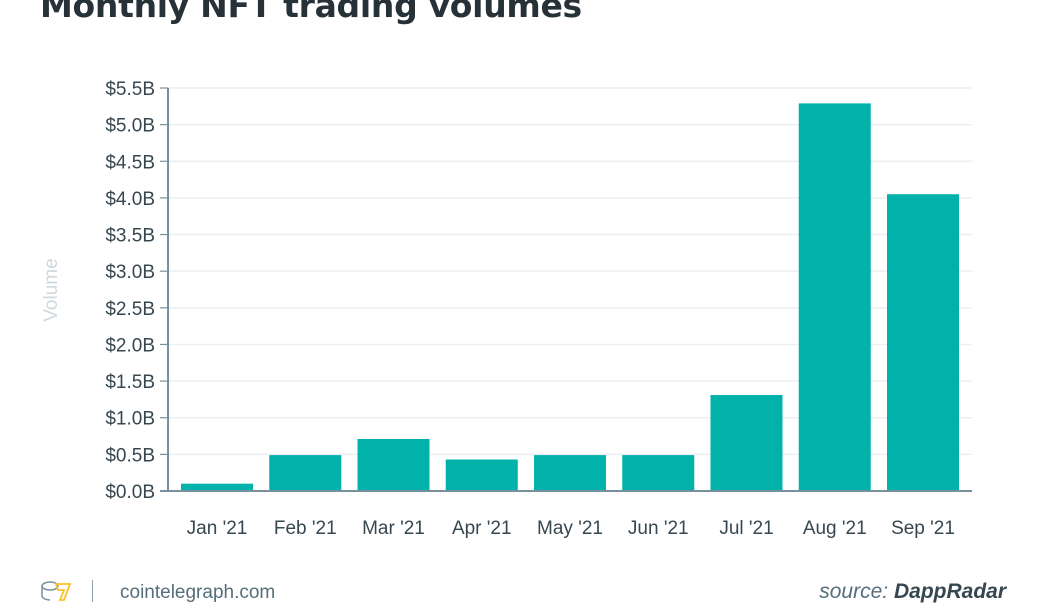 The height and width of the screenshot is (607, 1050). What do you see at coordinates (130, 309) in the screenshot?
I see `y-tick-label: $2.5B` at bounding box center [130, 309].